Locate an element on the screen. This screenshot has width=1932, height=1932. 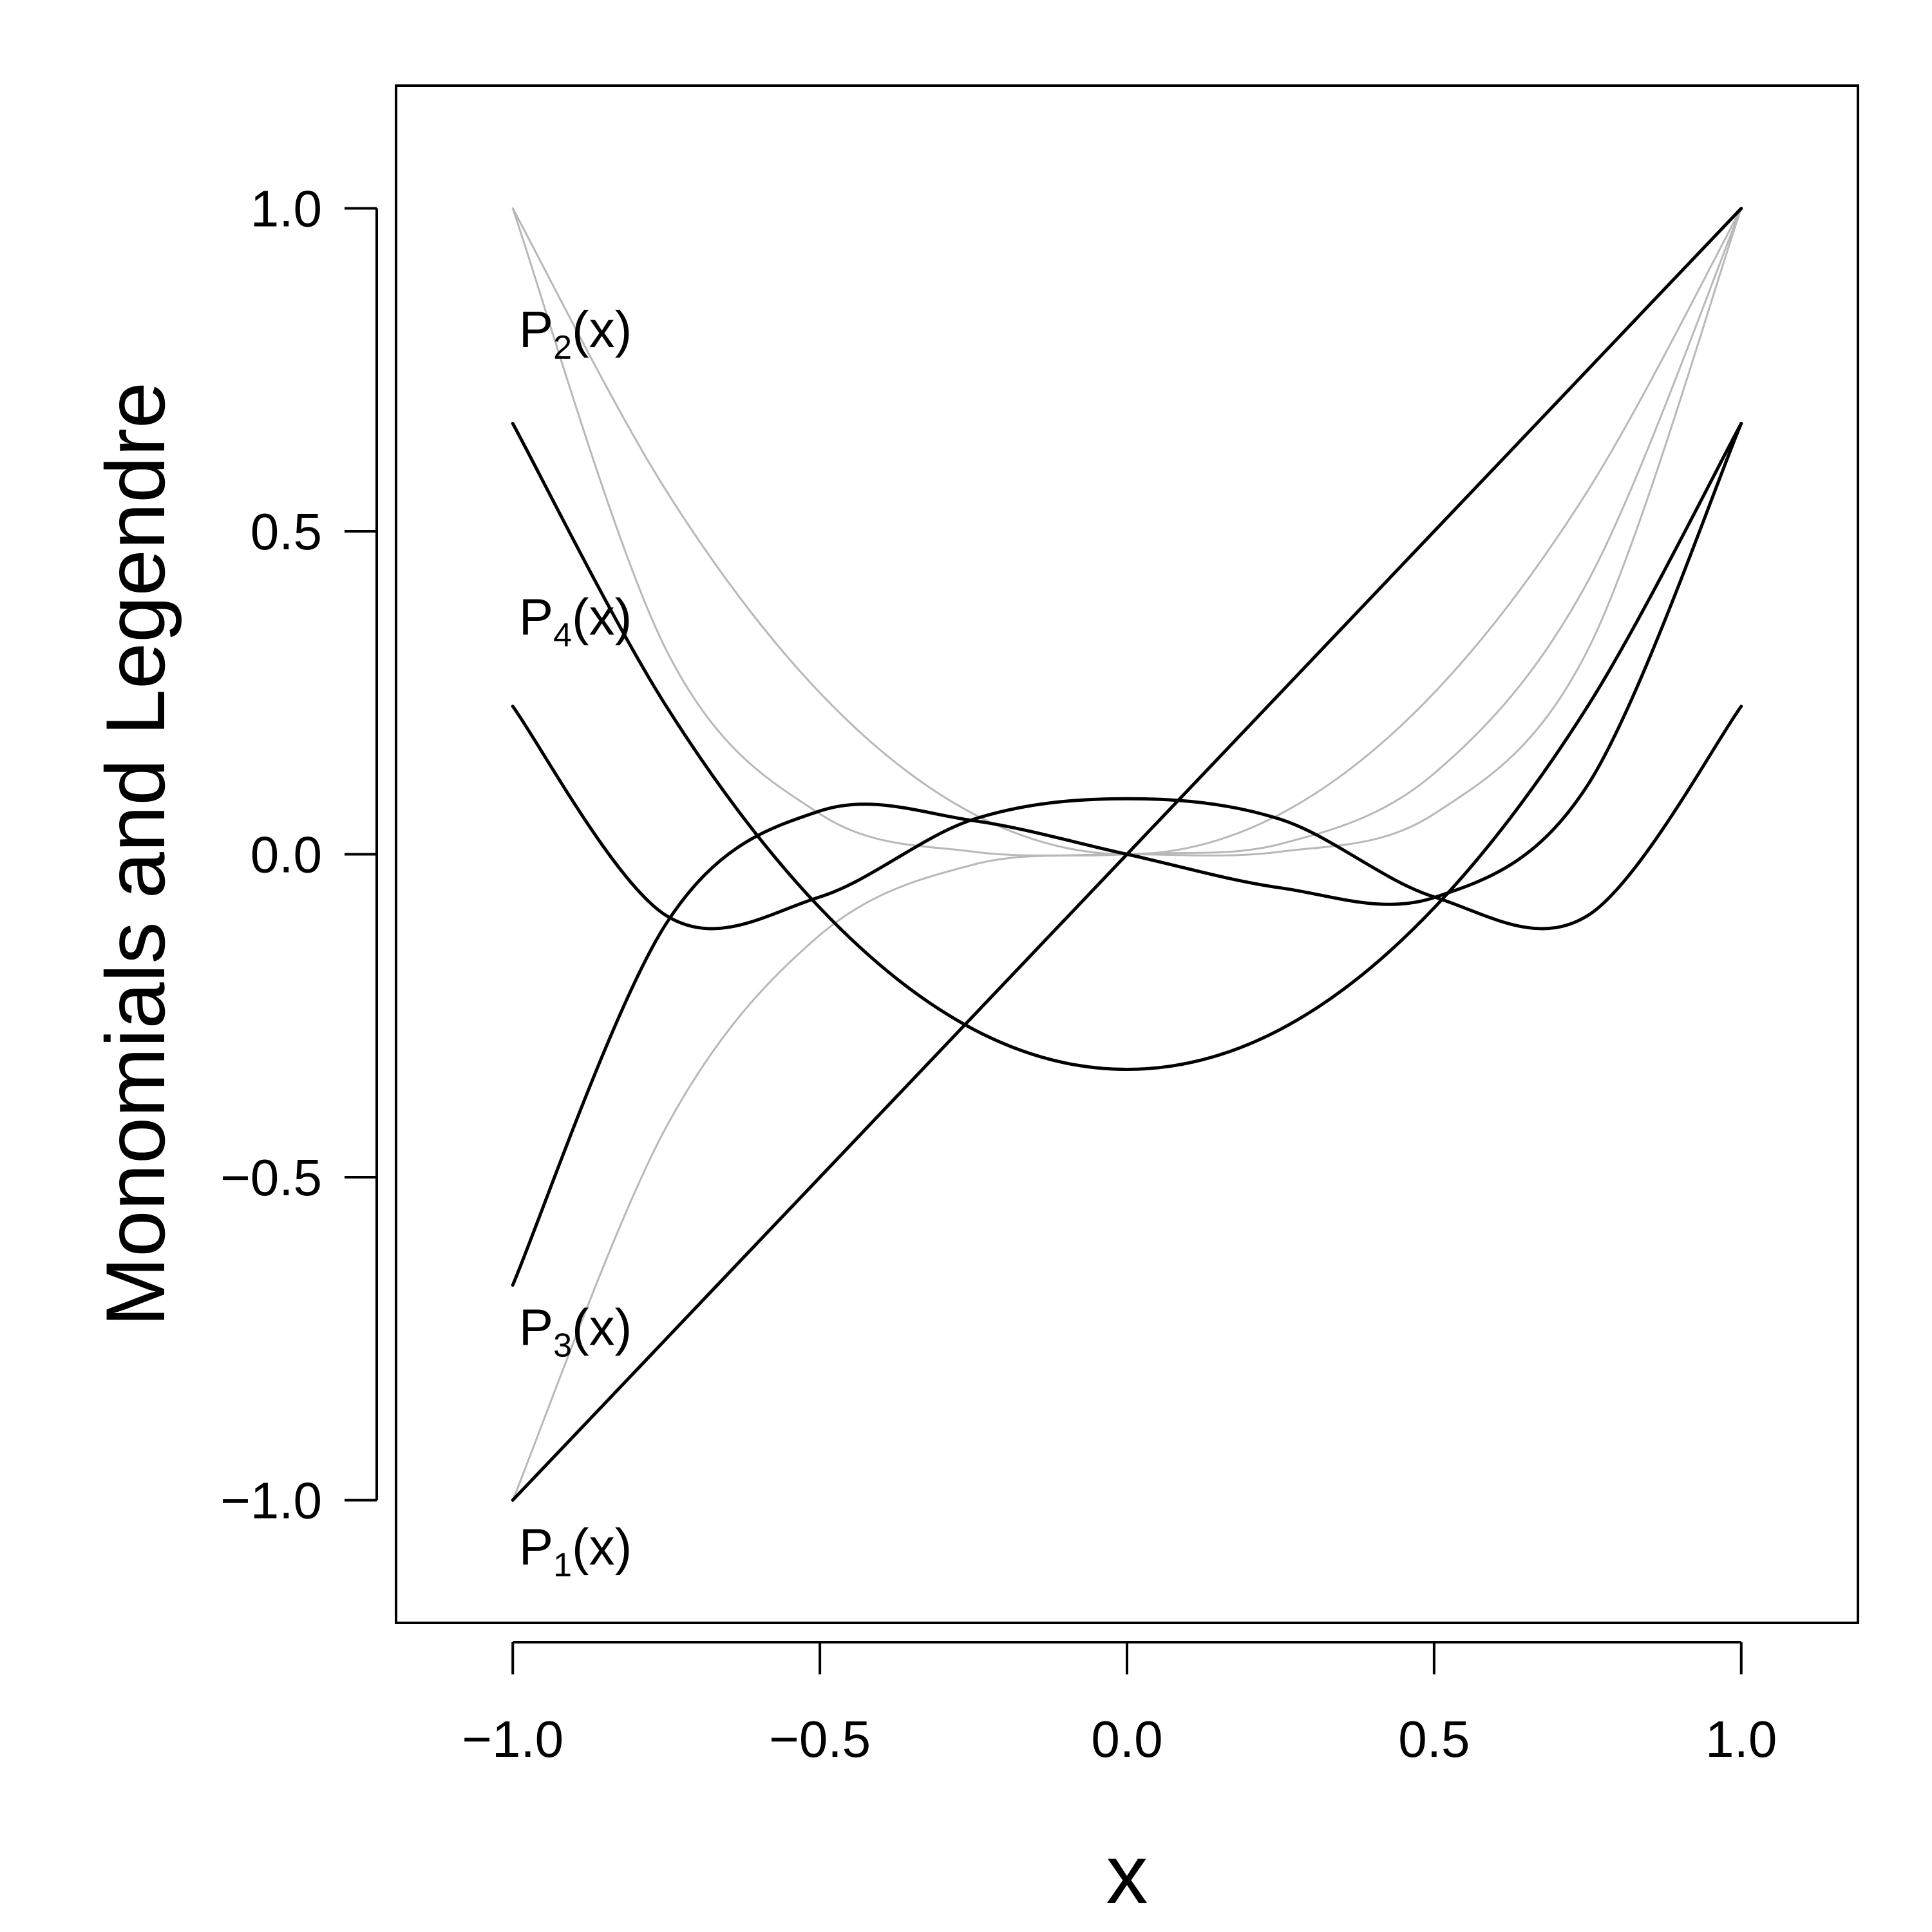
x-tick-label: 0.0 is located at coordinates (1126, 1739).